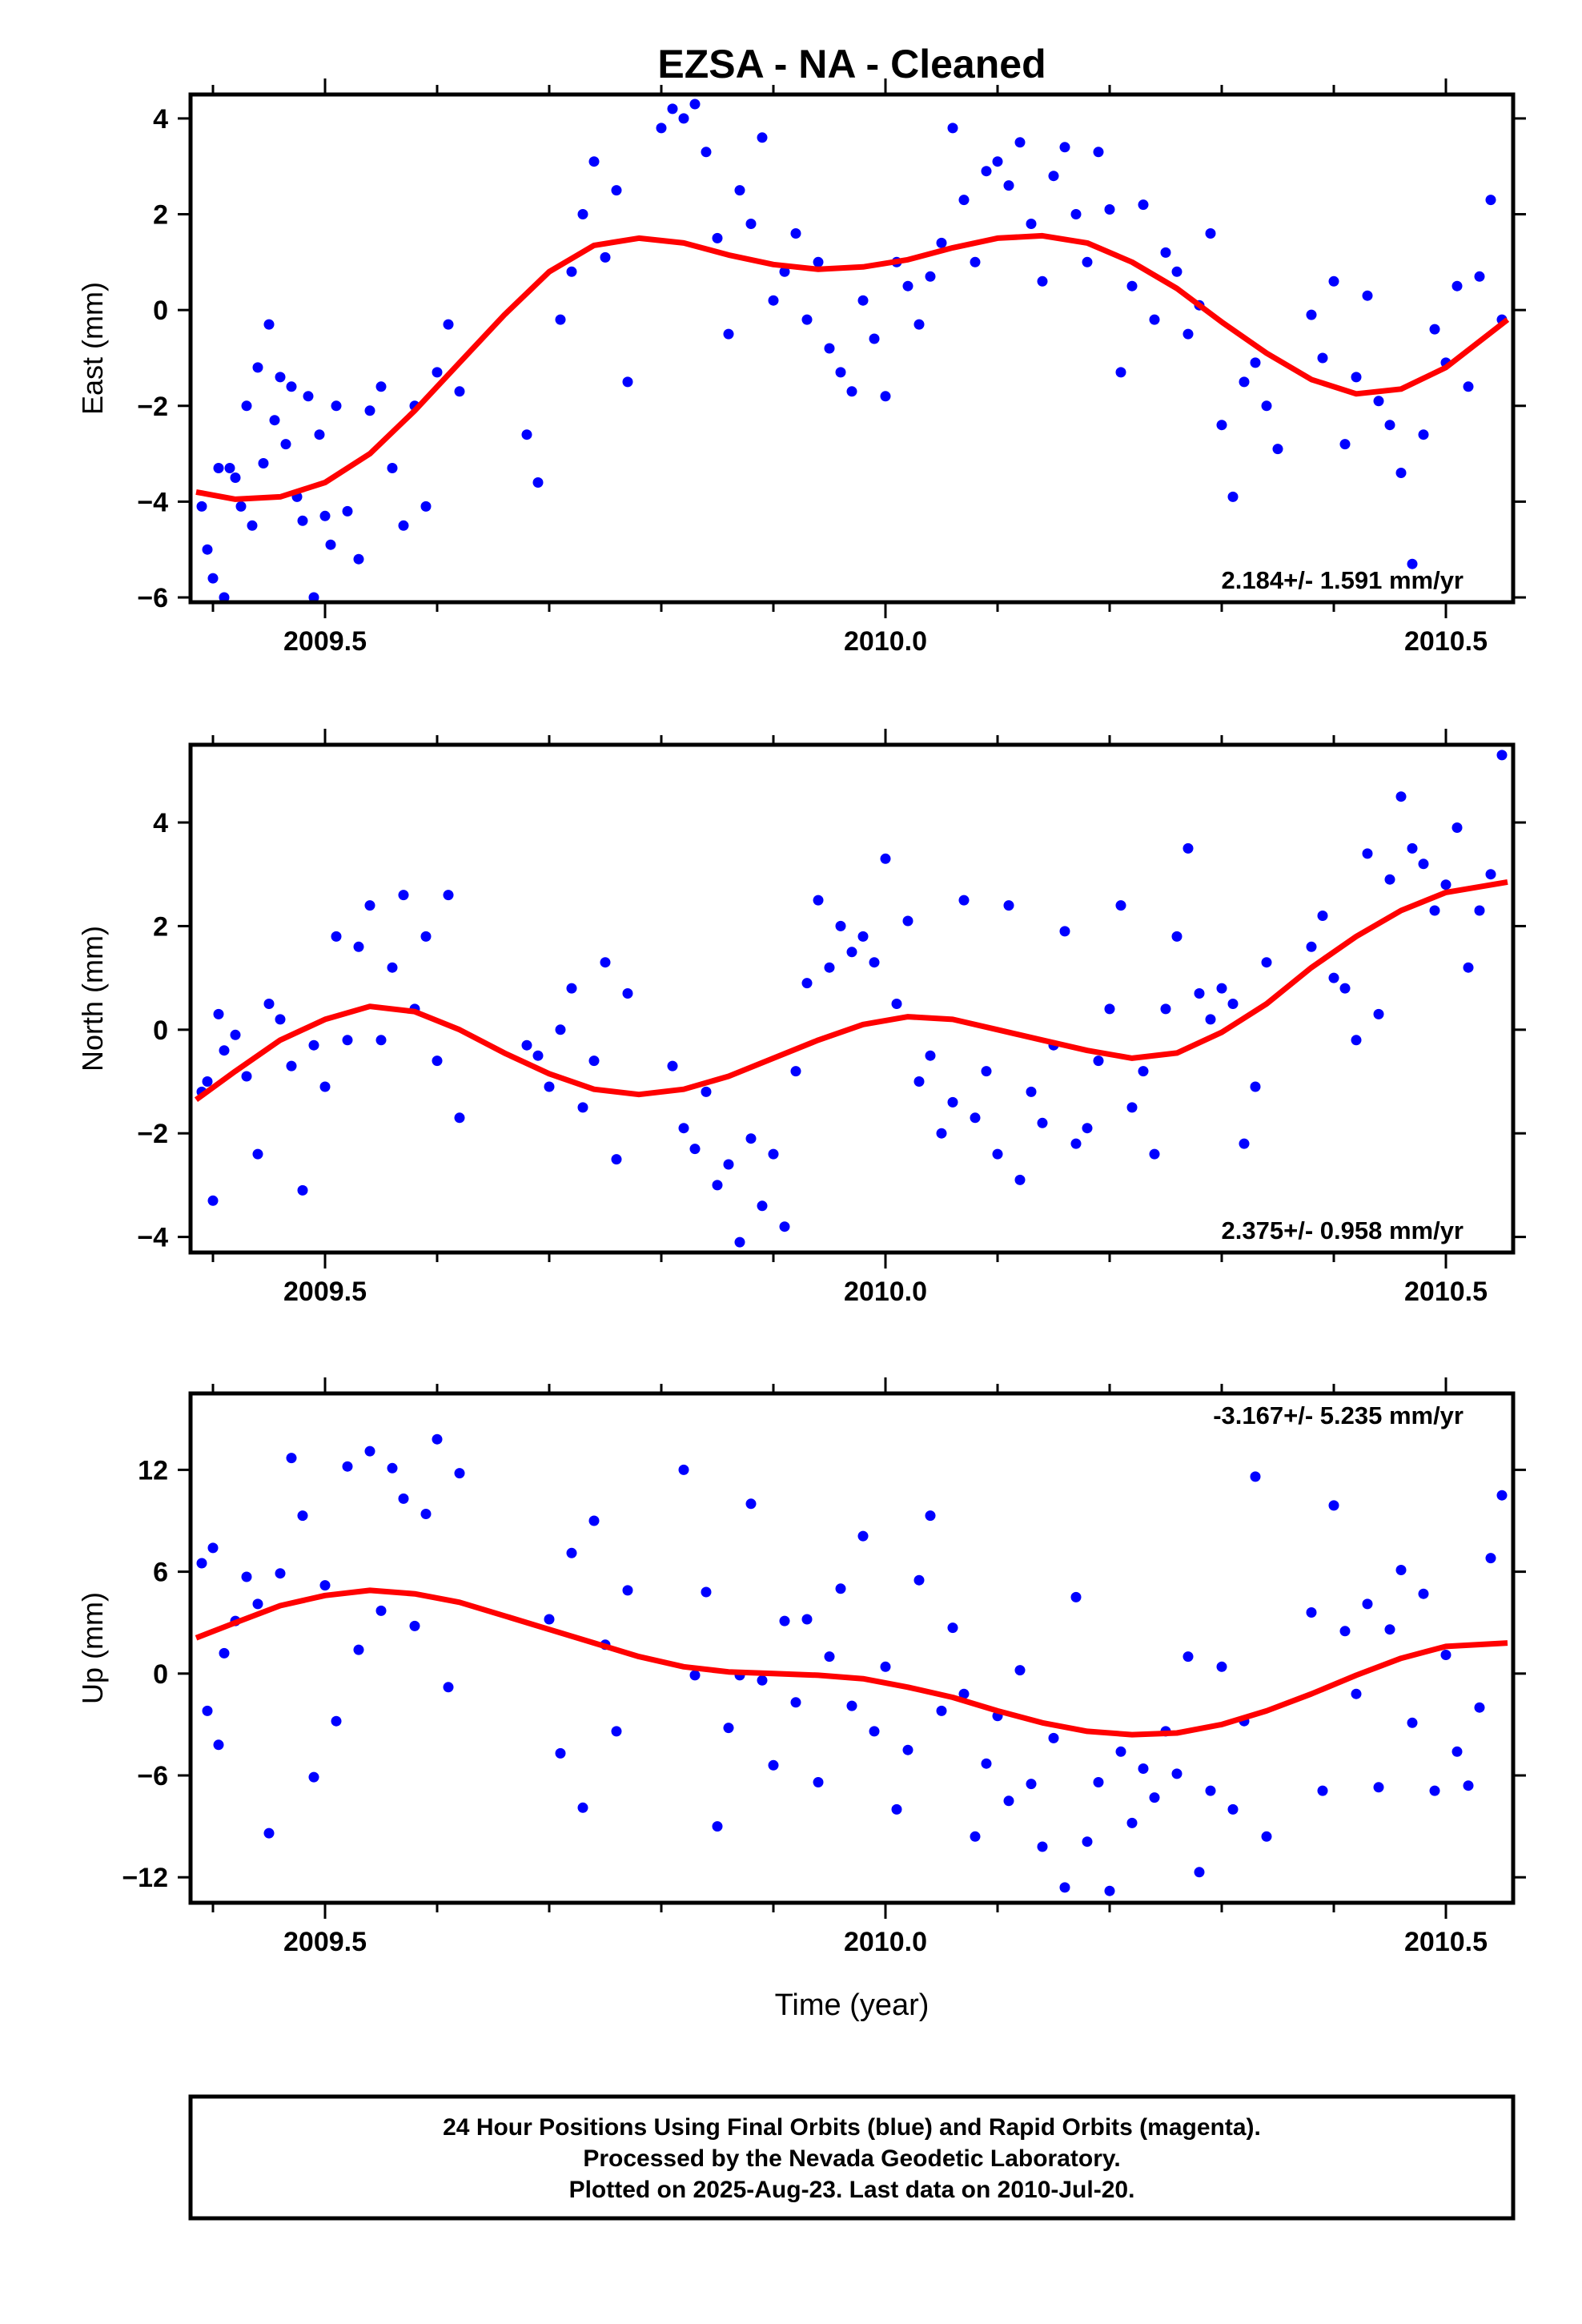 The width and height of the screenshot is (1582, 2324). Describe the element at coordinates (1343, 1230) in the screenshot. I see `north-rate-label: 2.375+/- 0.958 mm/yr` at that location.